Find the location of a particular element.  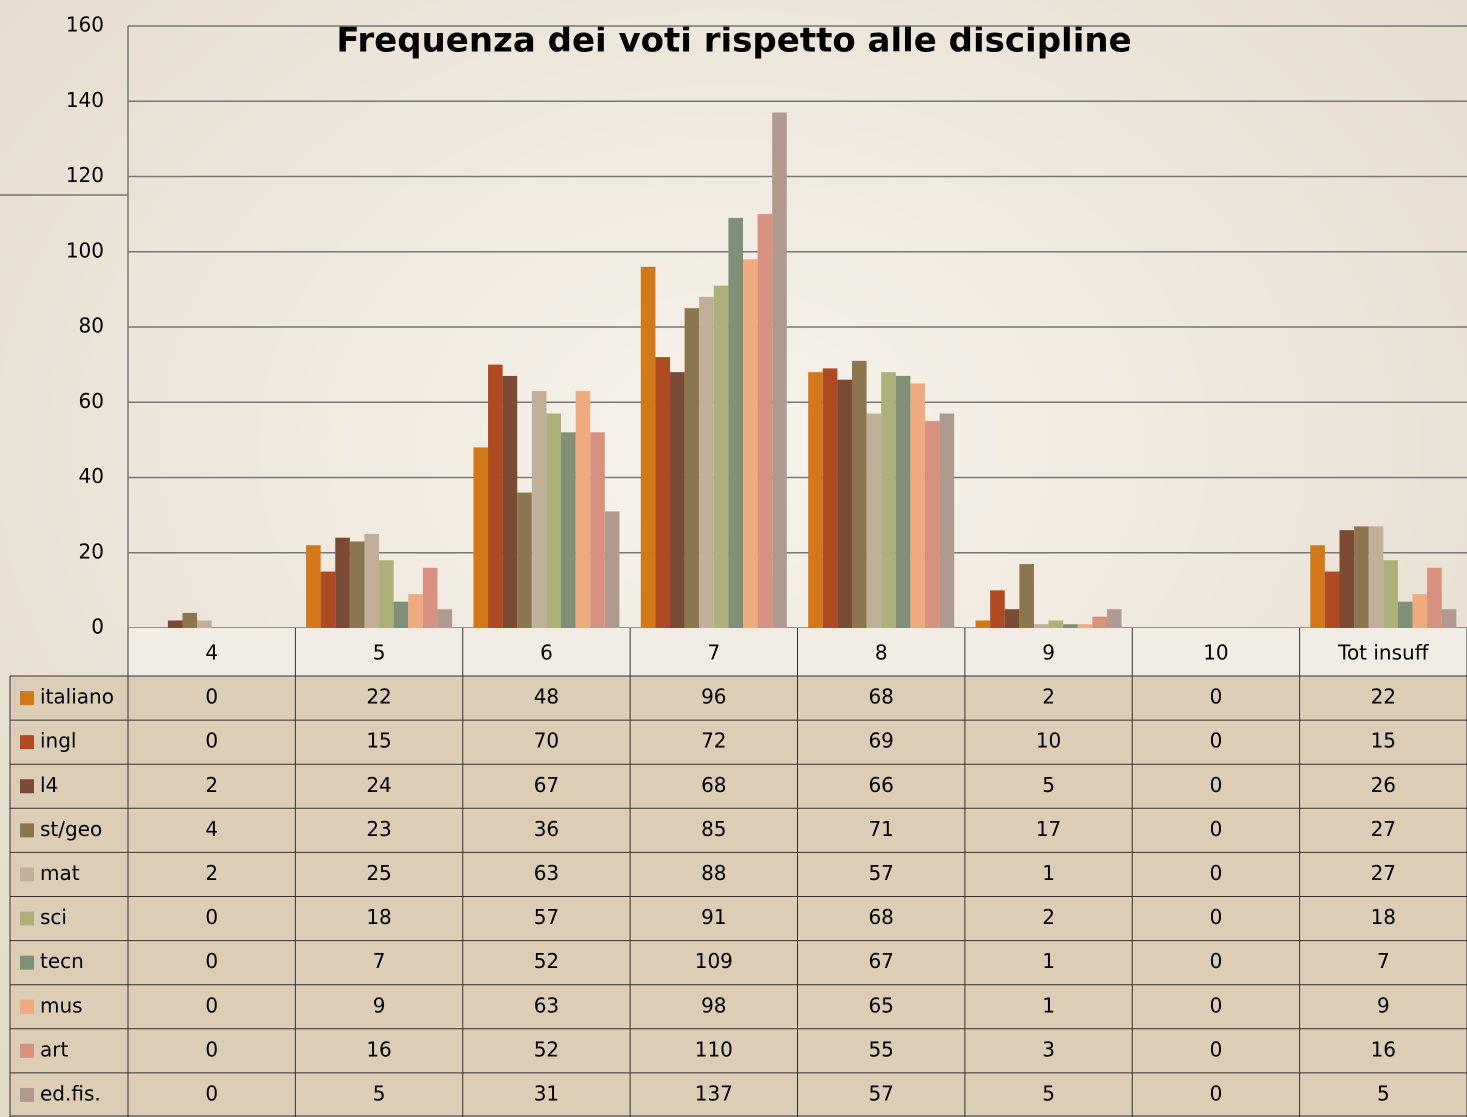

legend-label: ingl is located at coordinates (58, 741).